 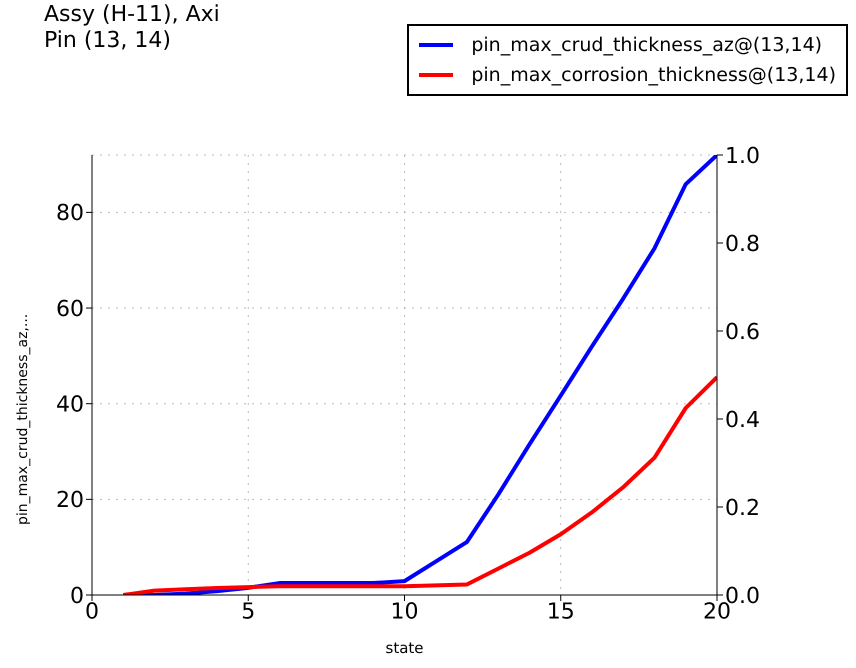 I want to click on y-tick-label: 40, so click(x=70, y=405).